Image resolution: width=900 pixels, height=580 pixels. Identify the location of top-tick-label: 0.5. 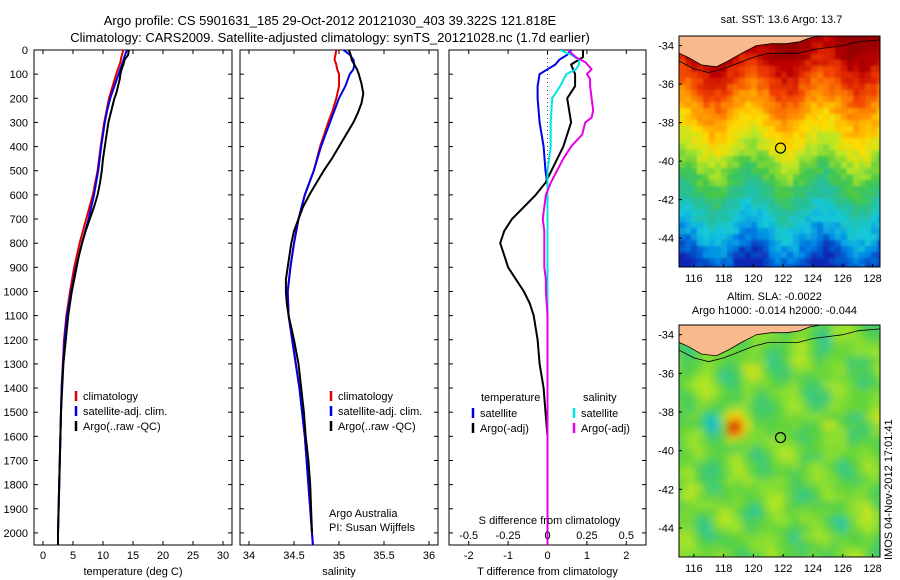
(626, 536).